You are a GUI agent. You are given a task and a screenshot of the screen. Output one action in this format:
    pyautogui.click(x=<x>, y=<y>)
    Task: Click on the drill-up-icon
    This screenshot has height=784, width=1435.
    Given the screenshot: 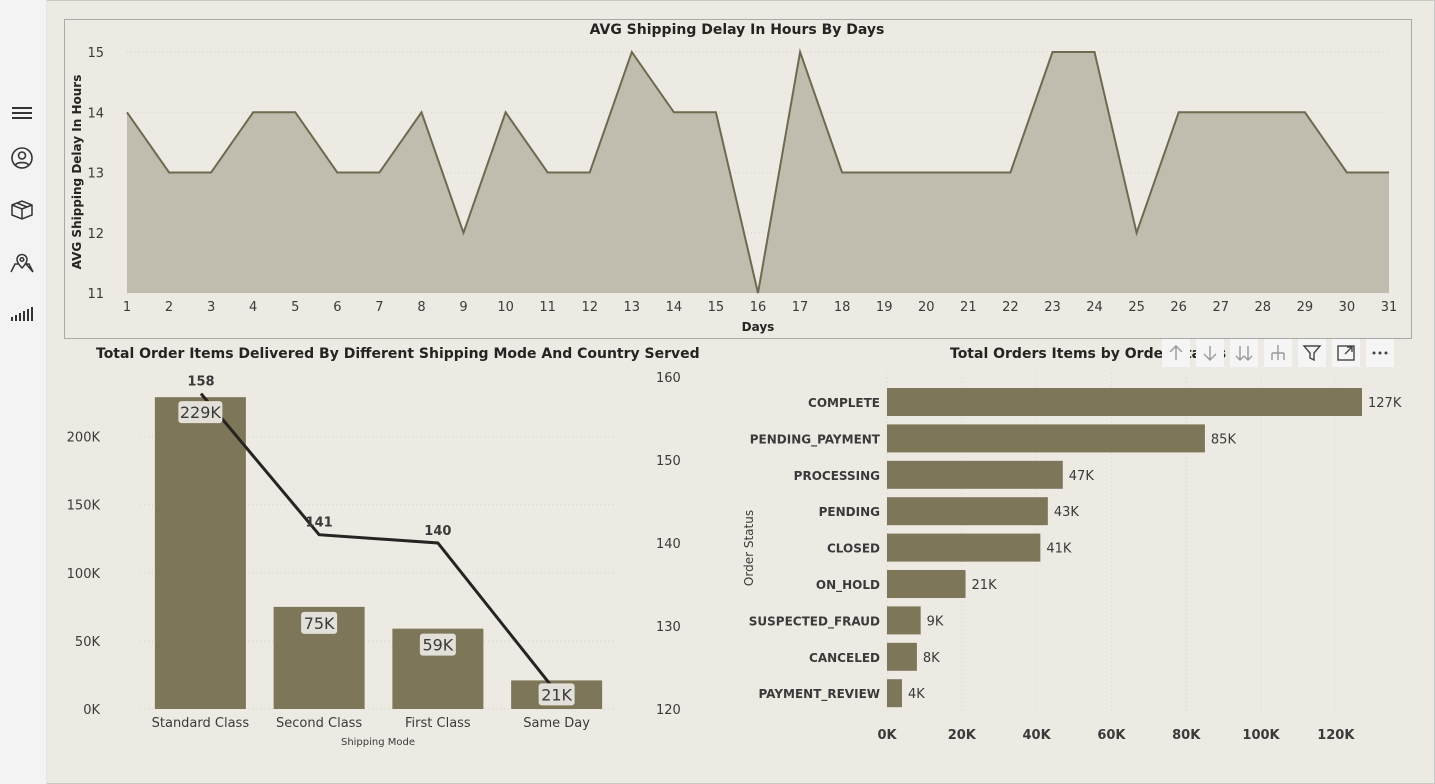 What is the action you would take?
    pyautogui.click(x=1176, y=353)
    